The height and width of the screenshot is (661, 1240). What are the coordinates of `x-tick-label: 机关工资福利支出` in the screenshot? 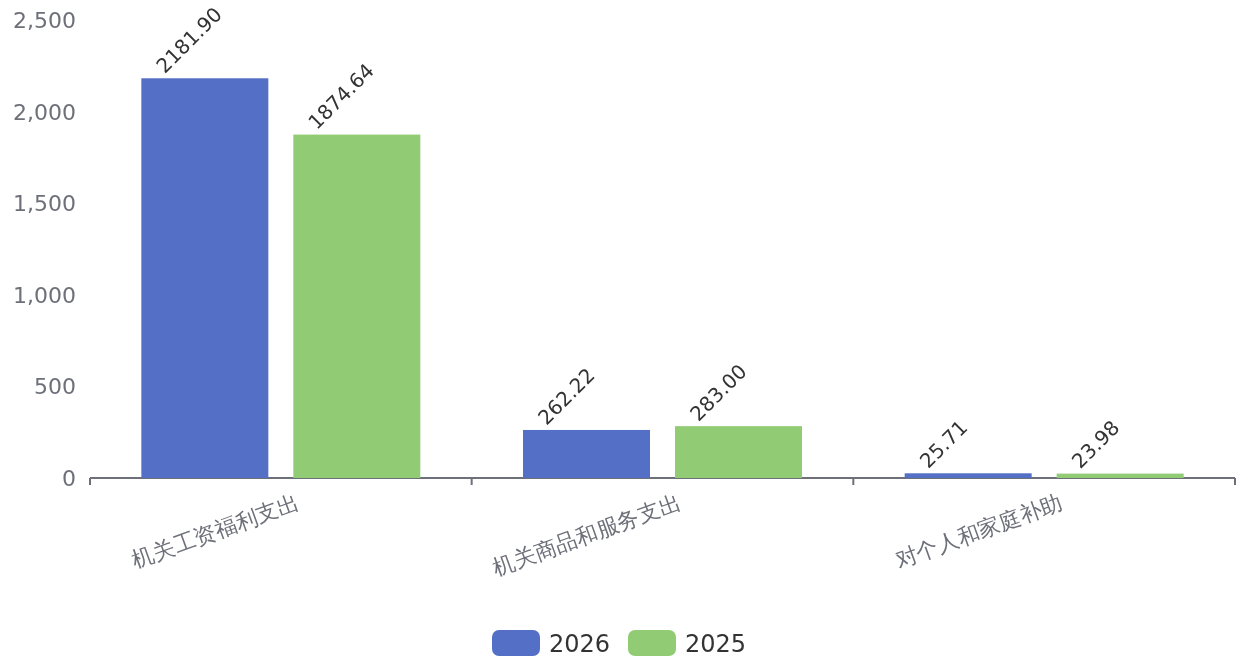 It's located at (215, 531).